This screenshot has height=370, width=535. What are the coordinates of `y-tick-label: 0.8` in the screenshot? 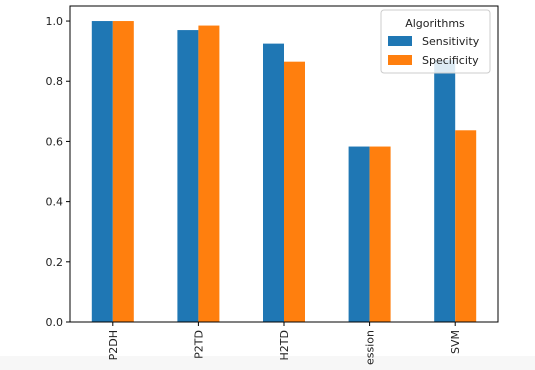 It's located at (55, 81).